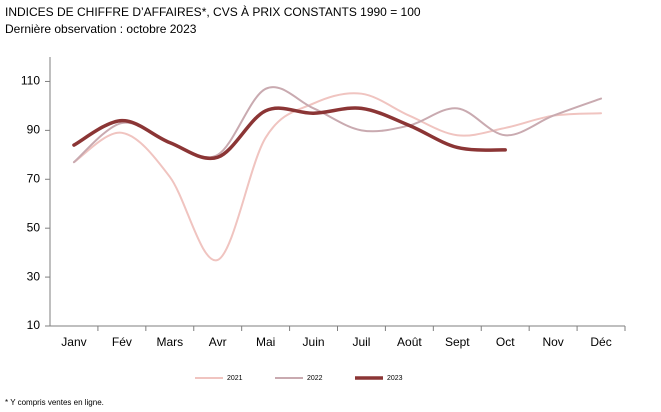  I want to click on x-tick-label: Janv, so click(73, 342).